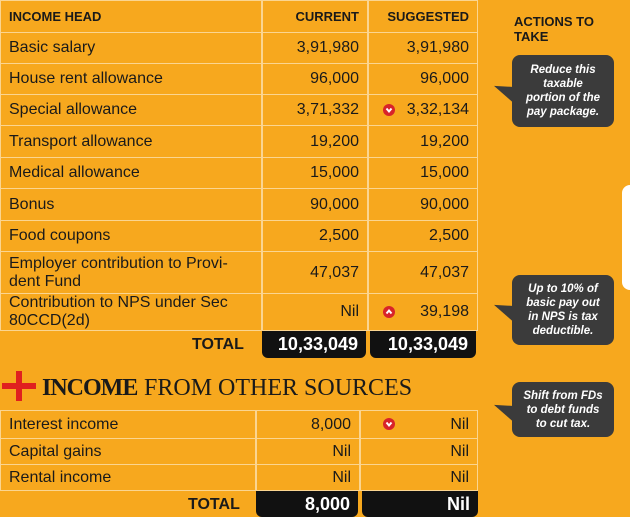  I want to click on total-value: Nil, so click(420, 504).